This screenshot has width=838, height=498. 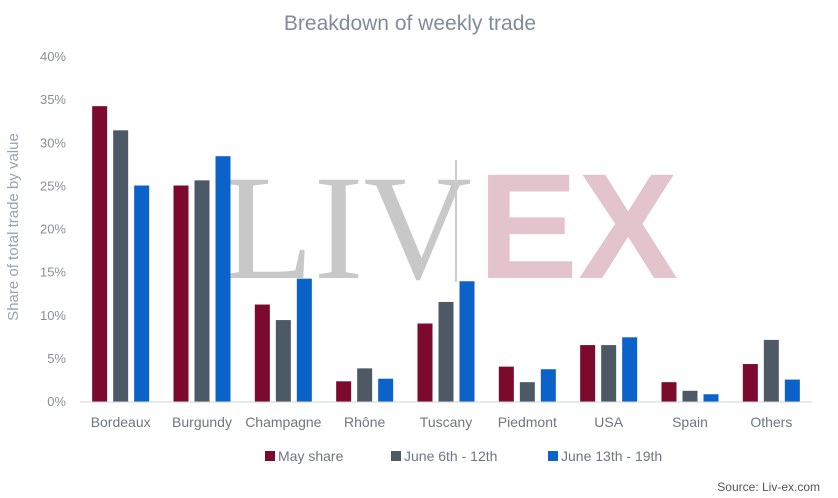 I want to click on y-tick-label: 15%, so click(x=53, y=272).